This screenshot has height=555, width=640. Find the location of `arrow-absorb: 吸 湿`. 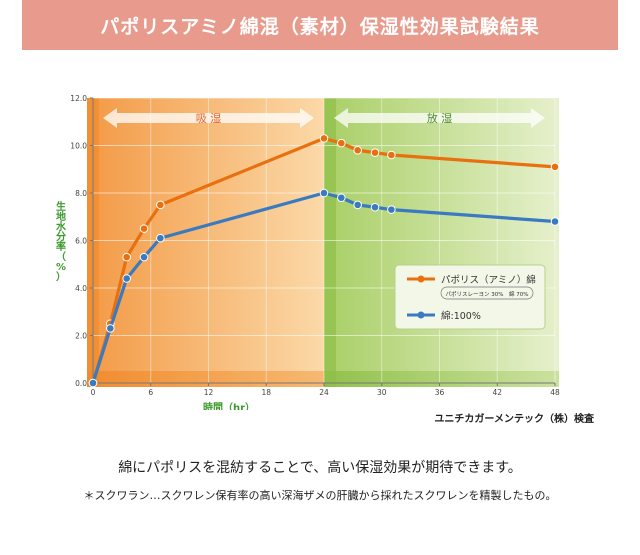

arrow-absorb: 吸 湿 is located at coordinates (208, 118).